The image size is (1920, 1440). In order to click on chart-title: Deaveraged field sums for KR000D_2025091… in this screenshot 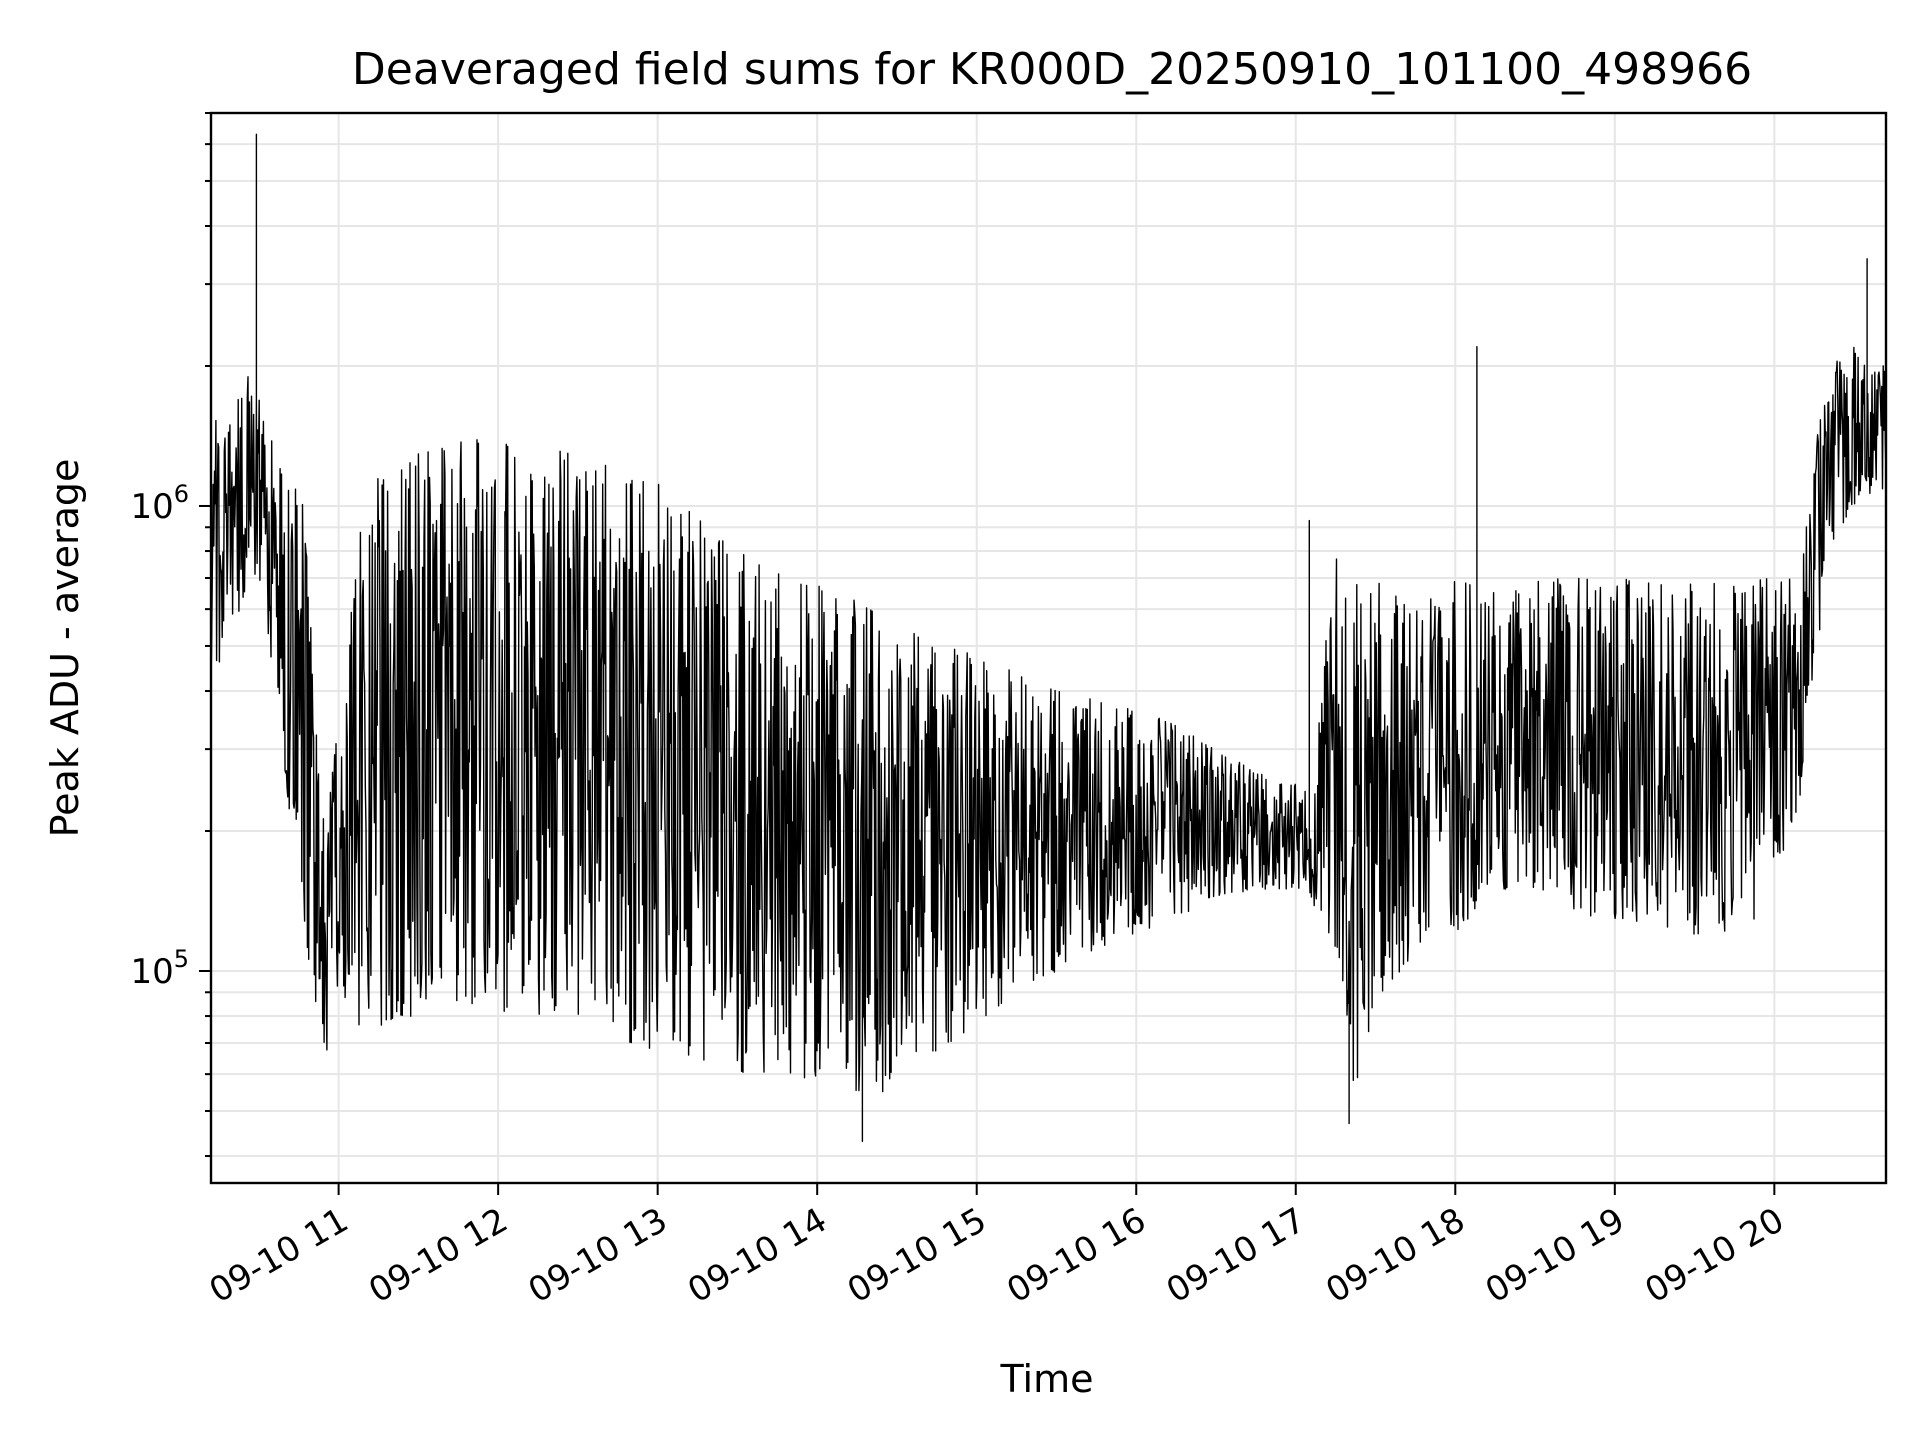, I will do `click(1052, 69)`.